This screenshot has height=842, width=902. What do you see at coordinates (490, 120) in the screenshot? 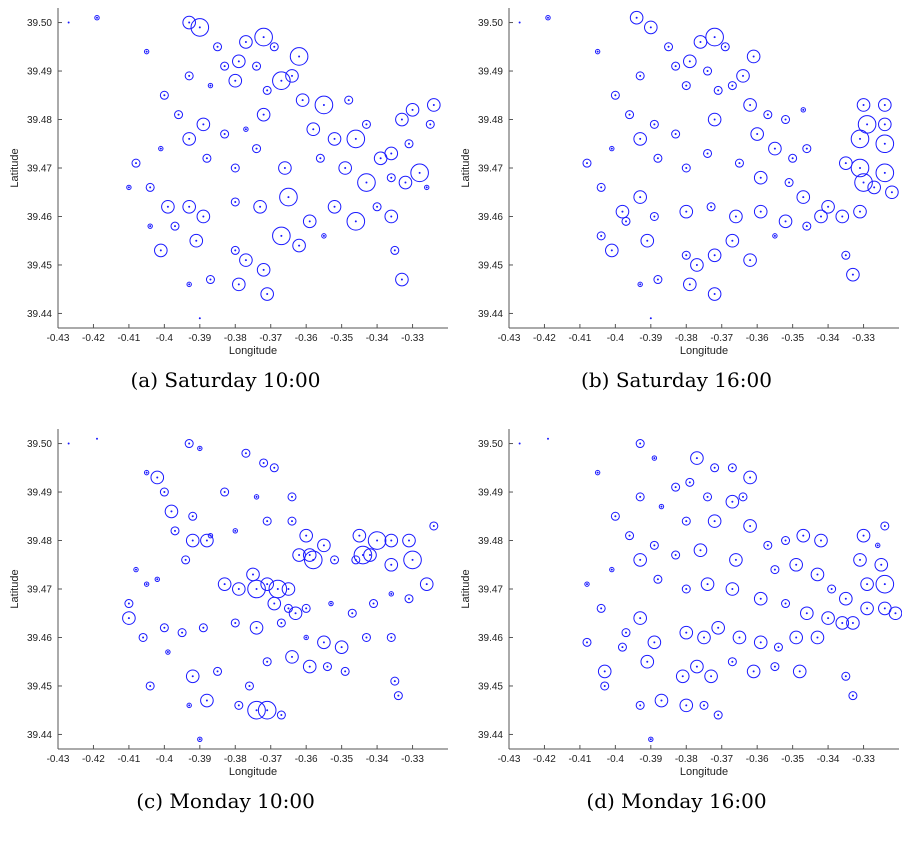
I see `y-tick-label: 39.48` at bounding box center [490, 120].